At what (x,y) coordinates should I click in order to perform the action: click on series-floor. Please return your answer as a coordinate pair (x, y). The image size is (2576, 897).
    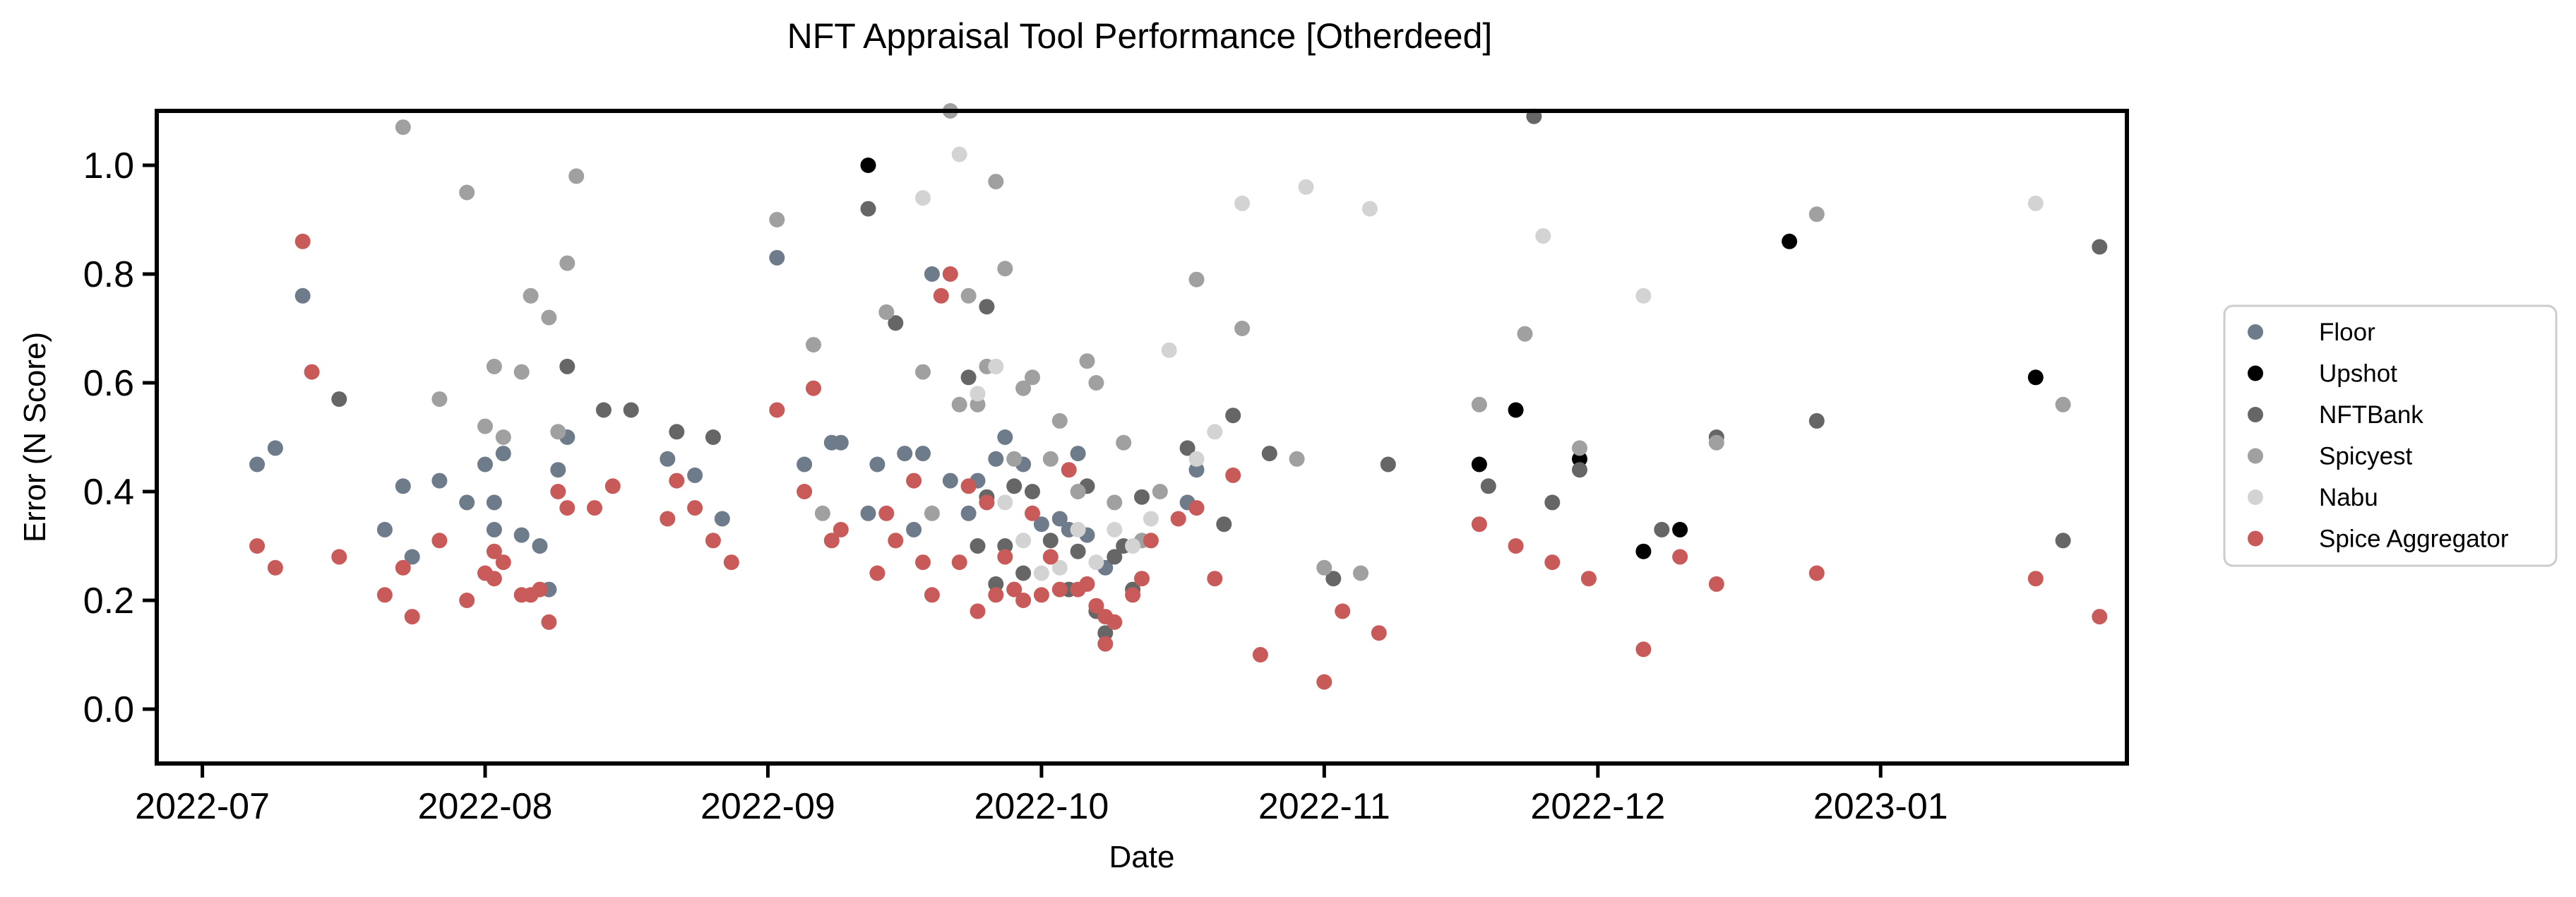
    Looking at the image, I should click on (727, 423).